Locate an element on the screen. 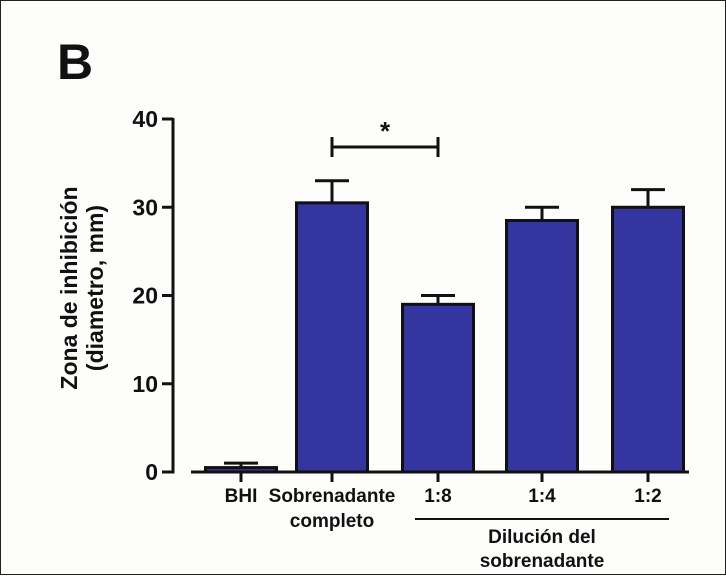  y-tick-label: 20 is located at coordinates (145, 296).